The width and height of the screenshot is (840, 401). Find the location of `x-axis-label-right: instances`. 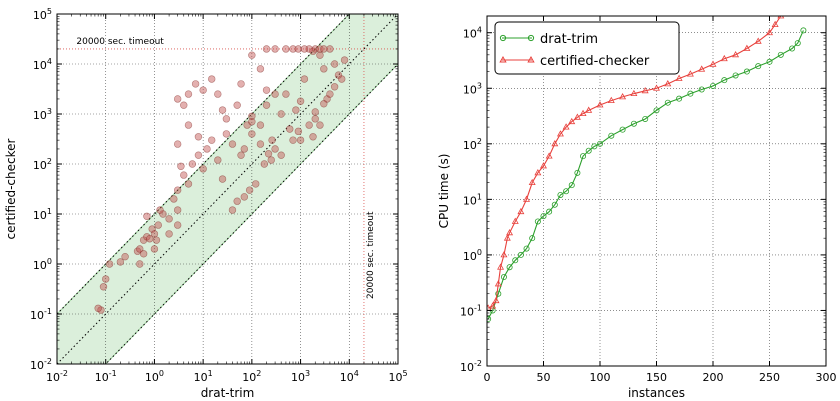

x-axis-label-right: instances is located at coordinates (656, 393).